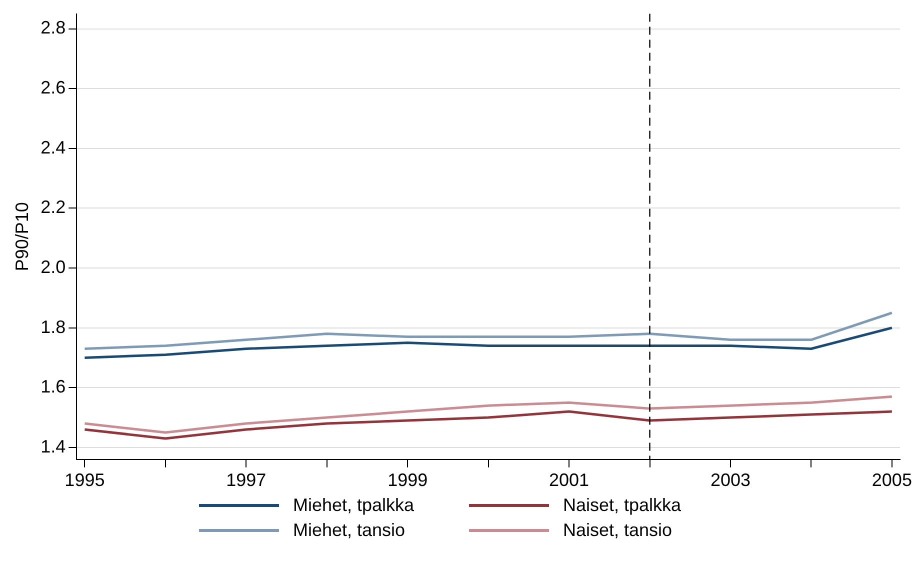 Image resolution: width=918 pixels, height=575 pixels. What do you see at coordinates (730, 480) in the screenshot?
I see `x-tick-label: 2003` at bounding box center [730, 480].